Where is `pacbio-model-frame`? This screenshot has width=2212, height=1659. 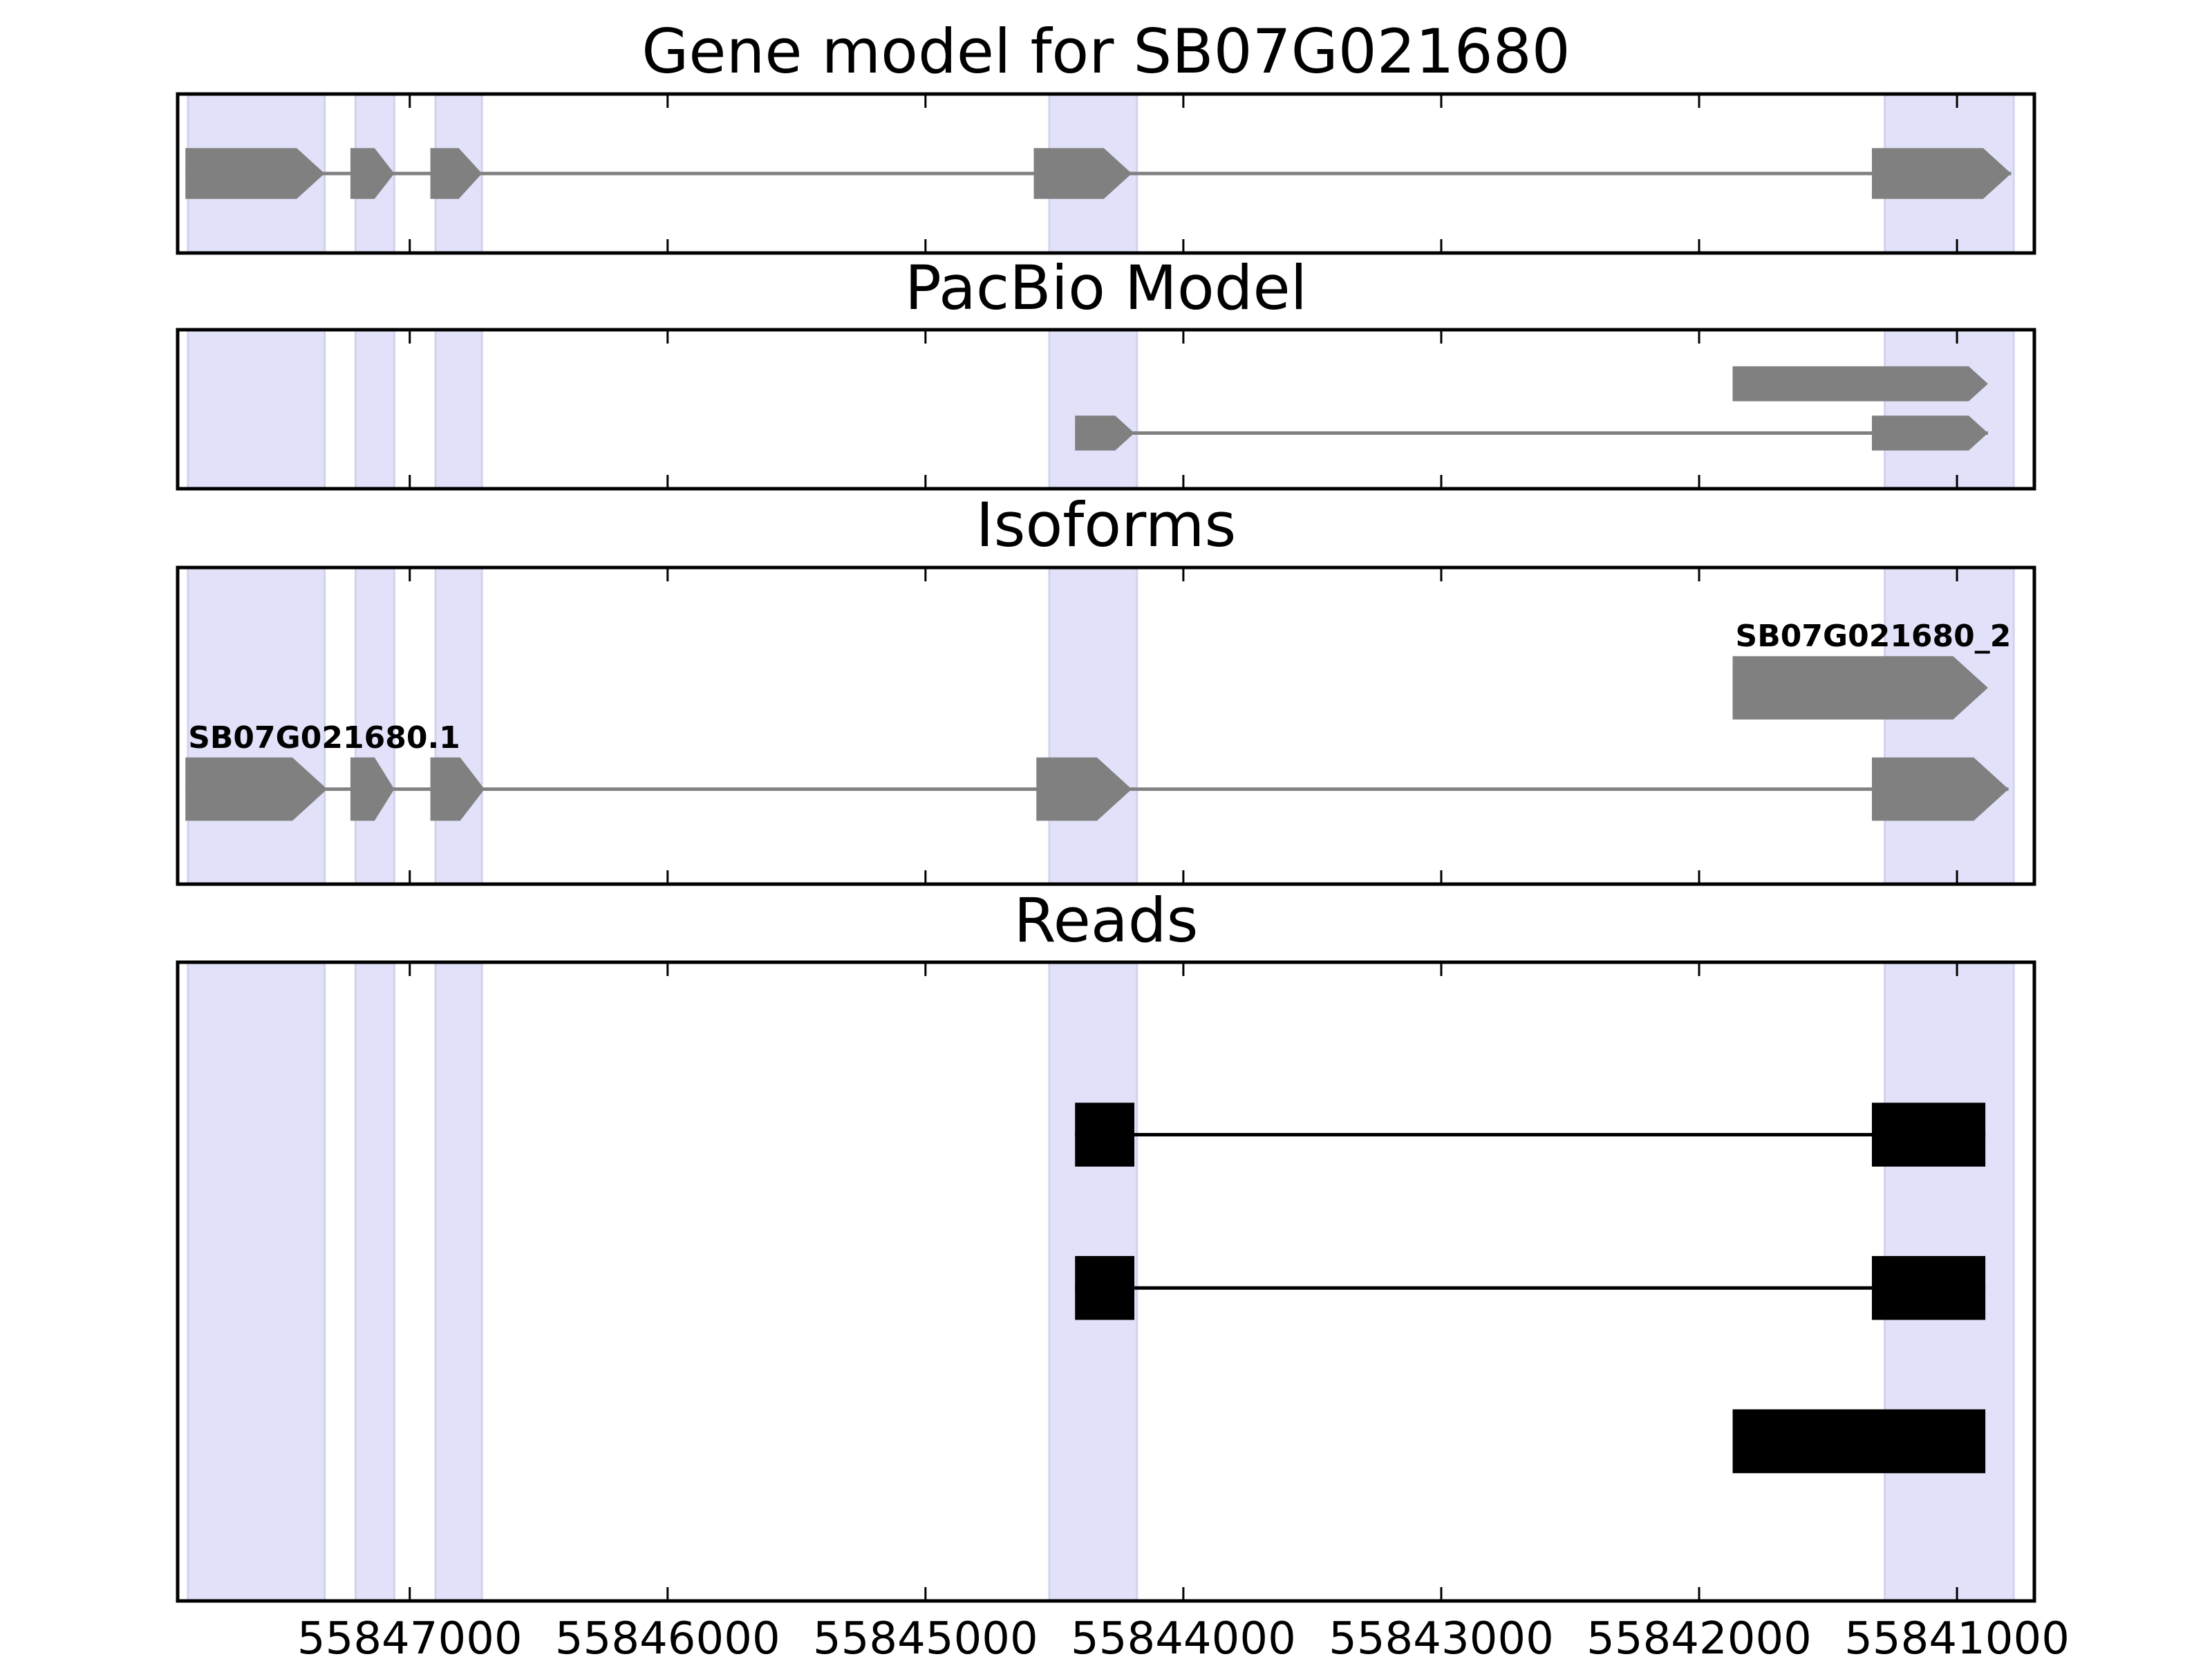 pacbio-model-frame is located at coordinates (1106, 409).